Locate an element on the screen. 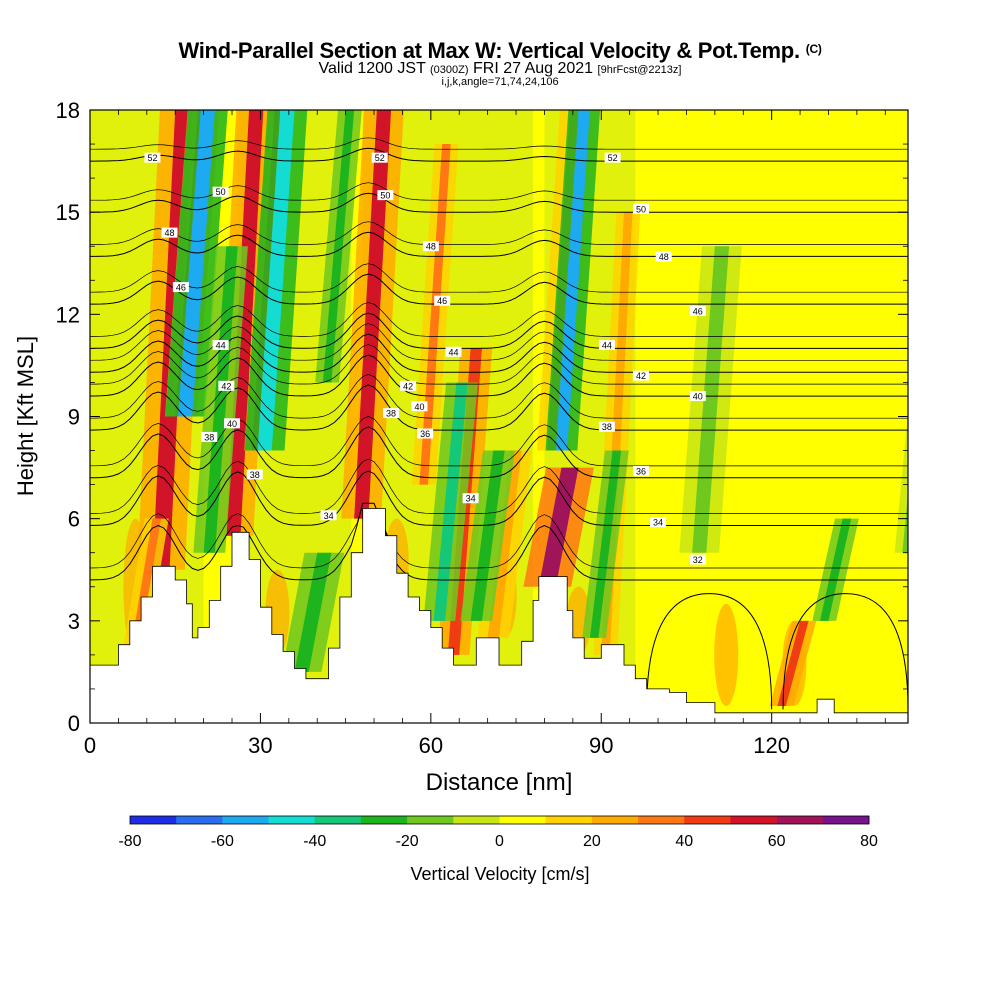 Image resolution: width=1000 pixels, height=1000 pixels. weak-updraft-patch is located at coordinates (726, 654).